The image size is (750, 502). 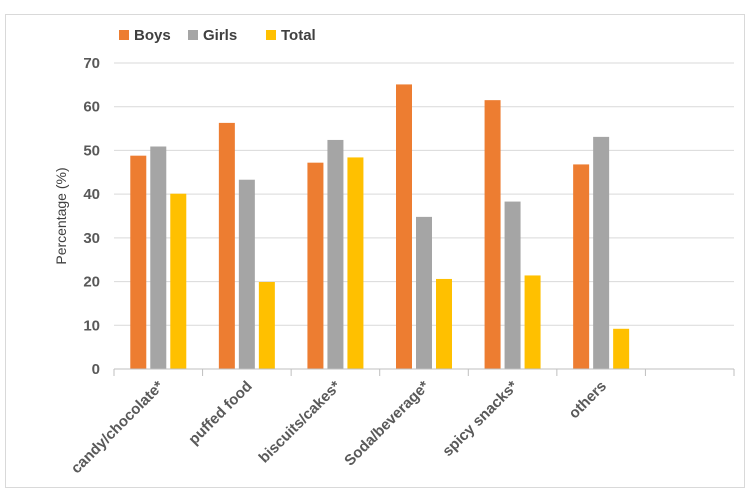 What do you see at coordinates (91, 194) in the screenshot?
I see `y-tick-label: 40` at bounding box center [91, 194].